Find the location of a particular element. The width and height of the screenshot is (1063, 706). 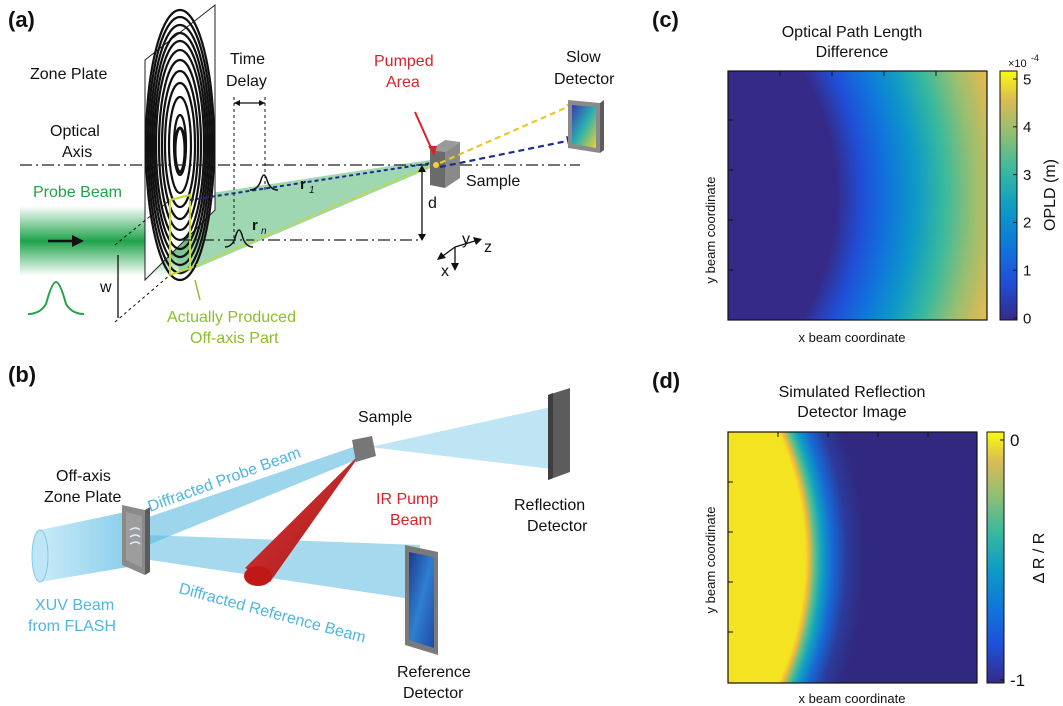

optical-axis-label-2: Axis is located at coordinates (77, 152).